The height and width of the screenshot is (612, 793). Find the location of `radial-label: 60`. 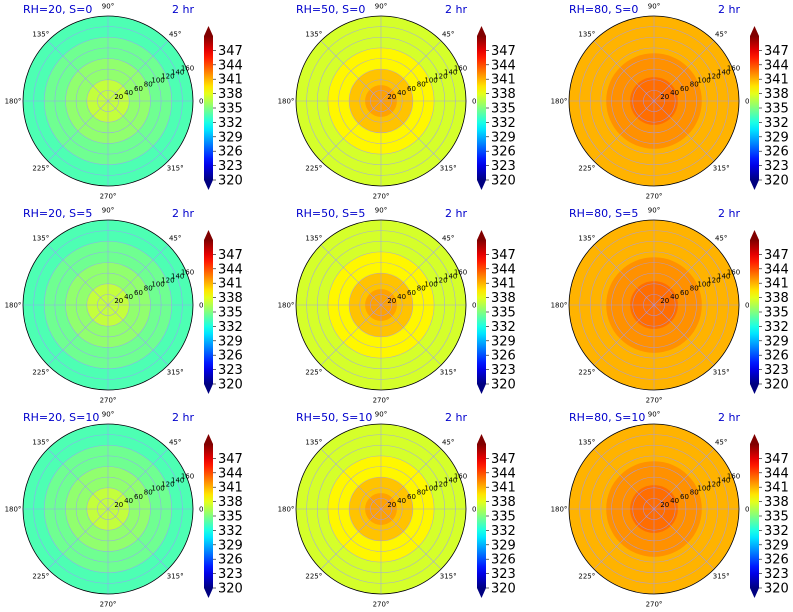

radial-label: 60 is located at coordinates (684, 293).